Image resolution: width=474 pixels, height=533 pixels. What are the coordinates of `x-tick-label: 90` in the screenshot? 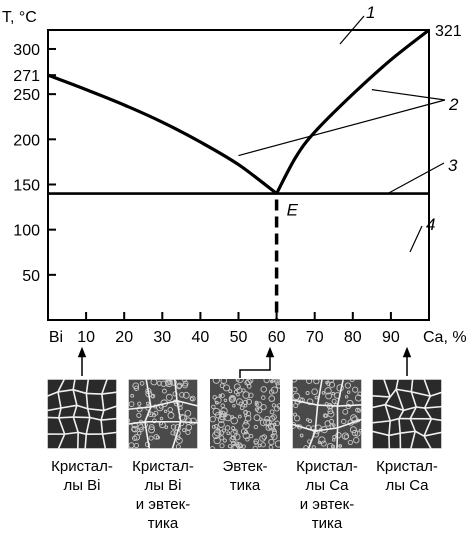 It's located at (391, 337).